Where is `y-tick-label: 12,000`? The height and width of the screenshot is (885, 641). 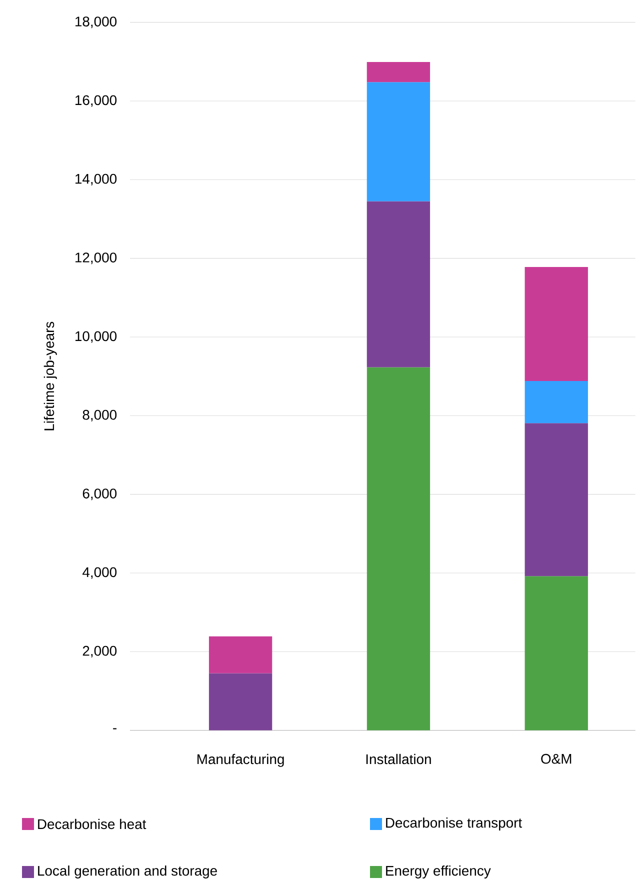
y-tick-label: 12,000 is located at coordinates (96, 258).